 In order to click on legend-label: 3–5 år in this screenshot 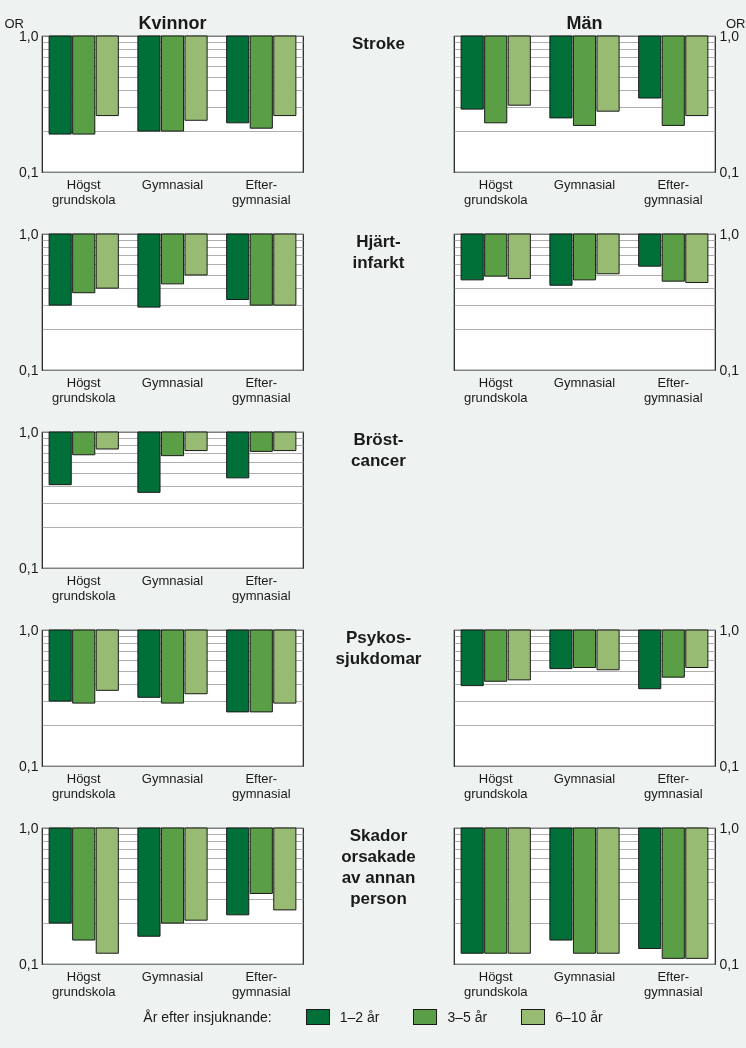, I will do `click(467, 1017)`.